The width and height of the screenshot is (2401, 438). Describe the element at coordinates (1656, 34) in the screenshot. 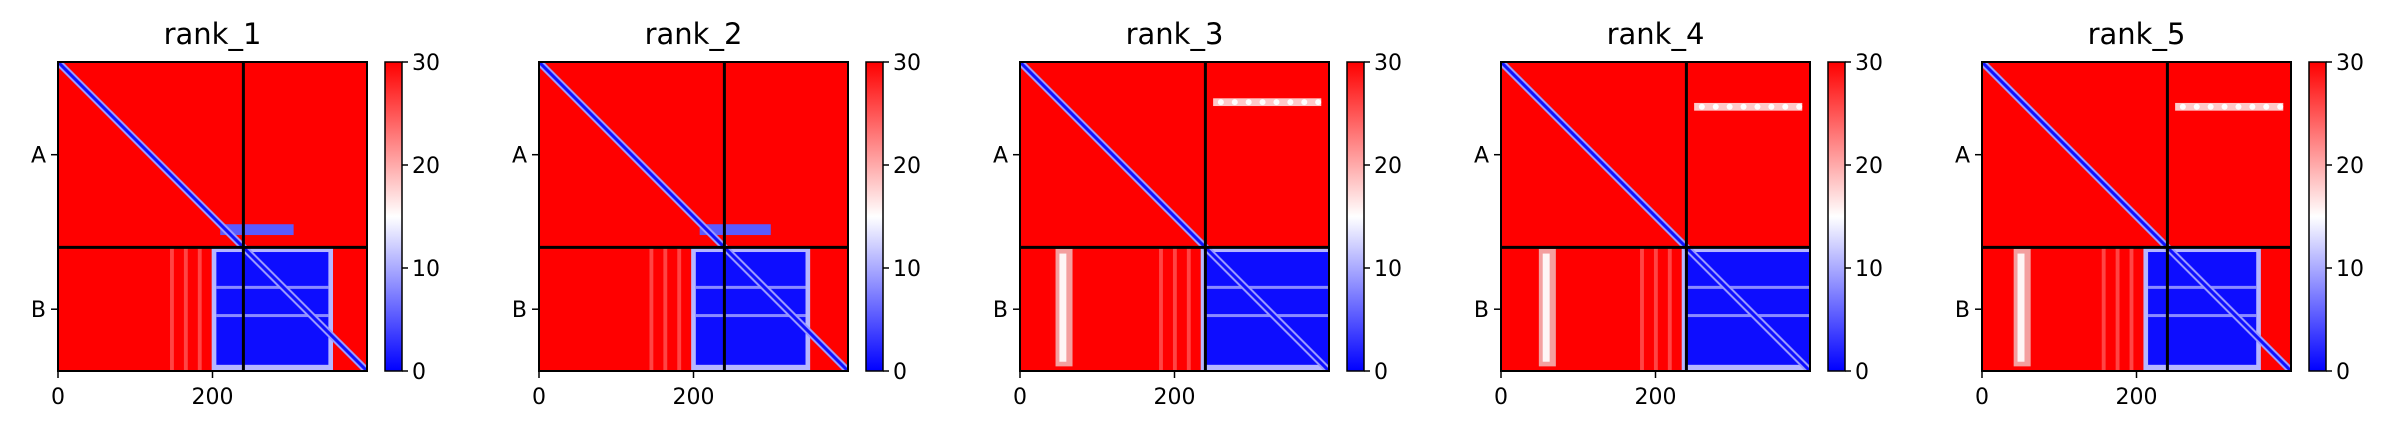

I see `panel-title: rank_4` at that location.